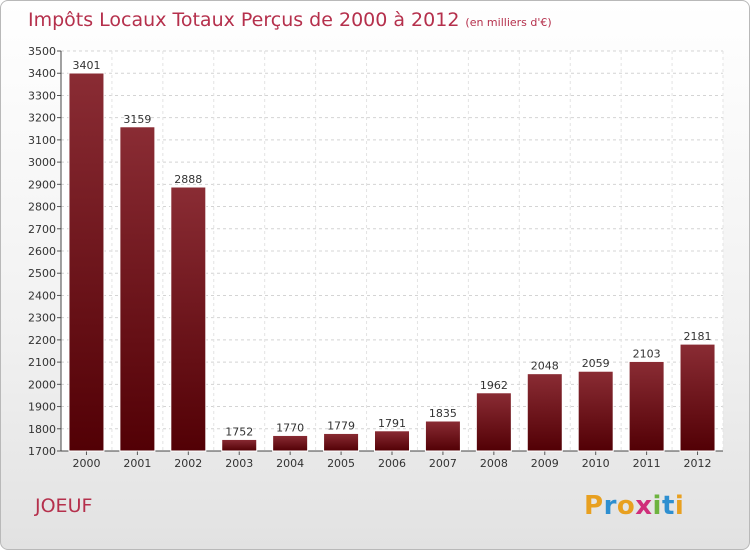 This screenshot has width=750, height=550. What do you see at coordinates (644, 506) in the screenshot?
I see `logo-letter: x` at bounding box center [644, 506].